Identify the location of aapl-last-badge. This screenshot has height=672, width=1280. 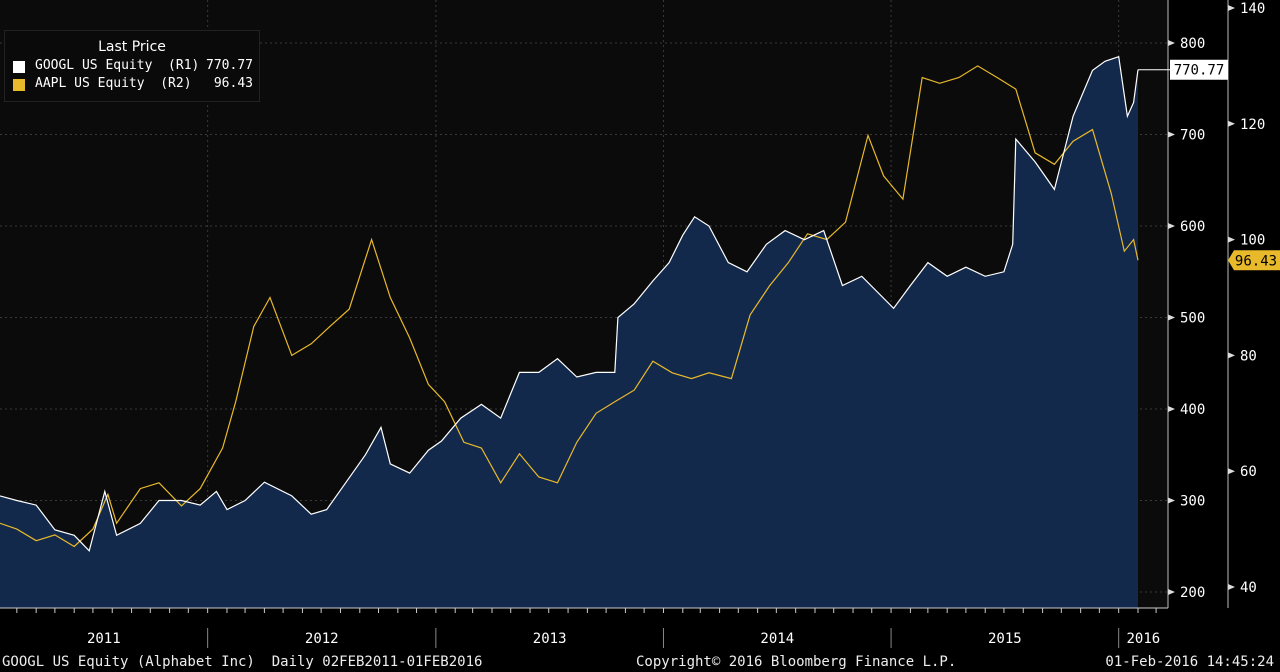
(1254, 260).